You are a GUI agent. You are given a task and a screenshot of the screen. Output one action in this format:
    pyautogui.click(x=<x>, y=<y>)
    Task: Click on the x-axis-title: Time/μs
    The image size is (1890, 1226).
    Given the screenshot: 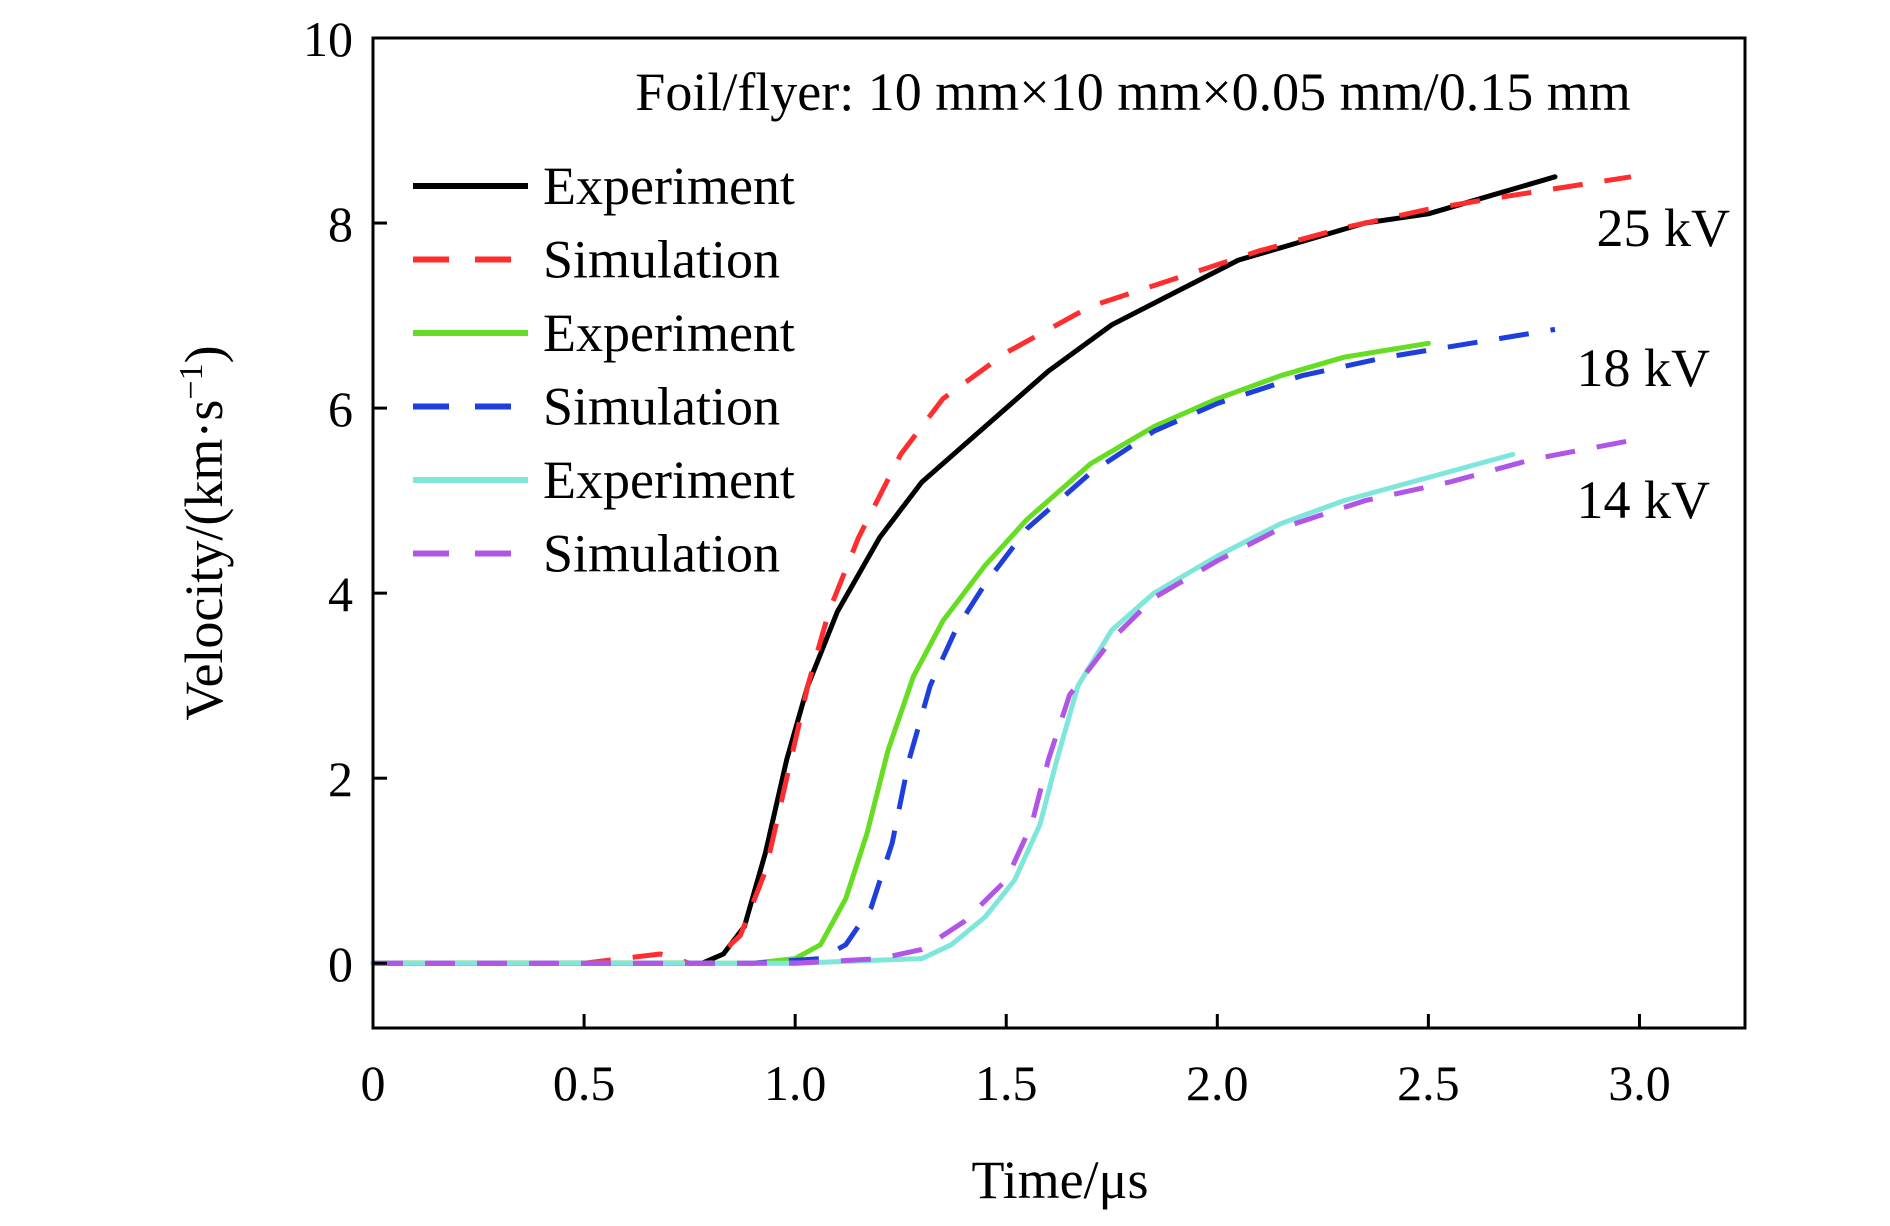 What is the action you would take?
    pyautogui.click(x=1059, y=1180)
    